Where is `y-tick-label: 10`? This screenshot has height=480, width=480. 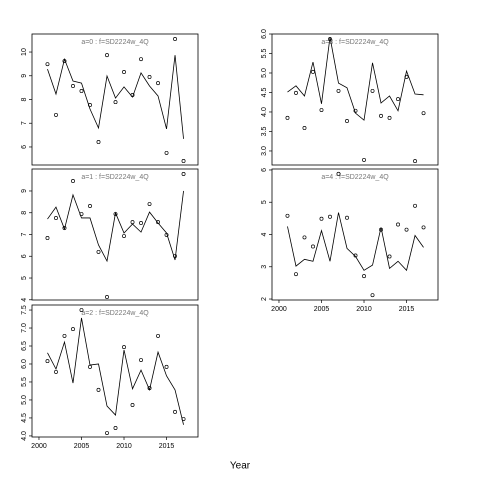 y-tick-label: 10 is located at coordinates (24, 52).